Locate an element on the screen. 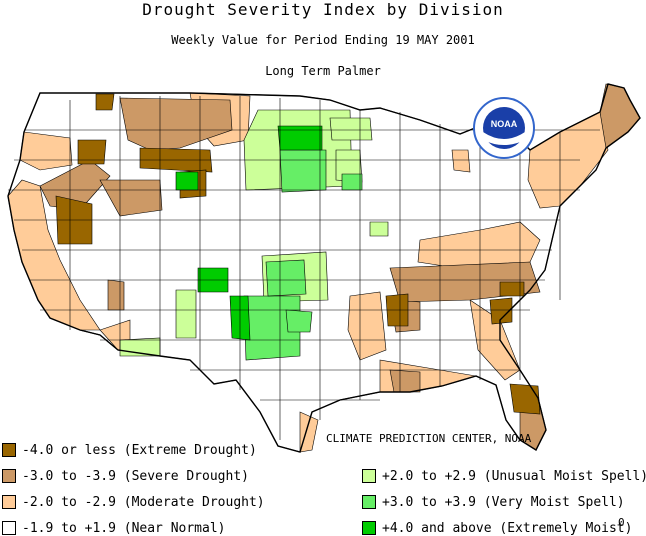 This screenshot has height=536, width=646. region-moderate-texas-south is located at coordinates (309, 432).